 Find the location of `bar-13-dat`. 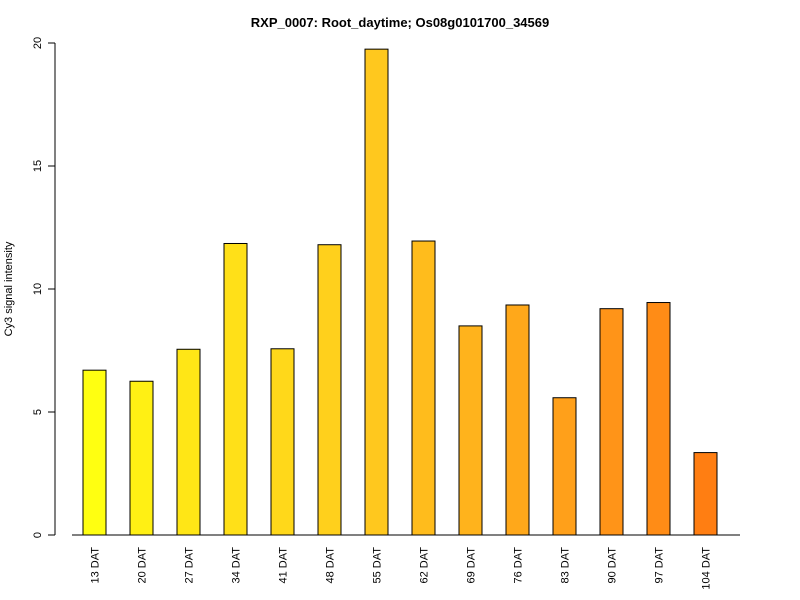

bar-13-dat is located at coordinates (94, 452).